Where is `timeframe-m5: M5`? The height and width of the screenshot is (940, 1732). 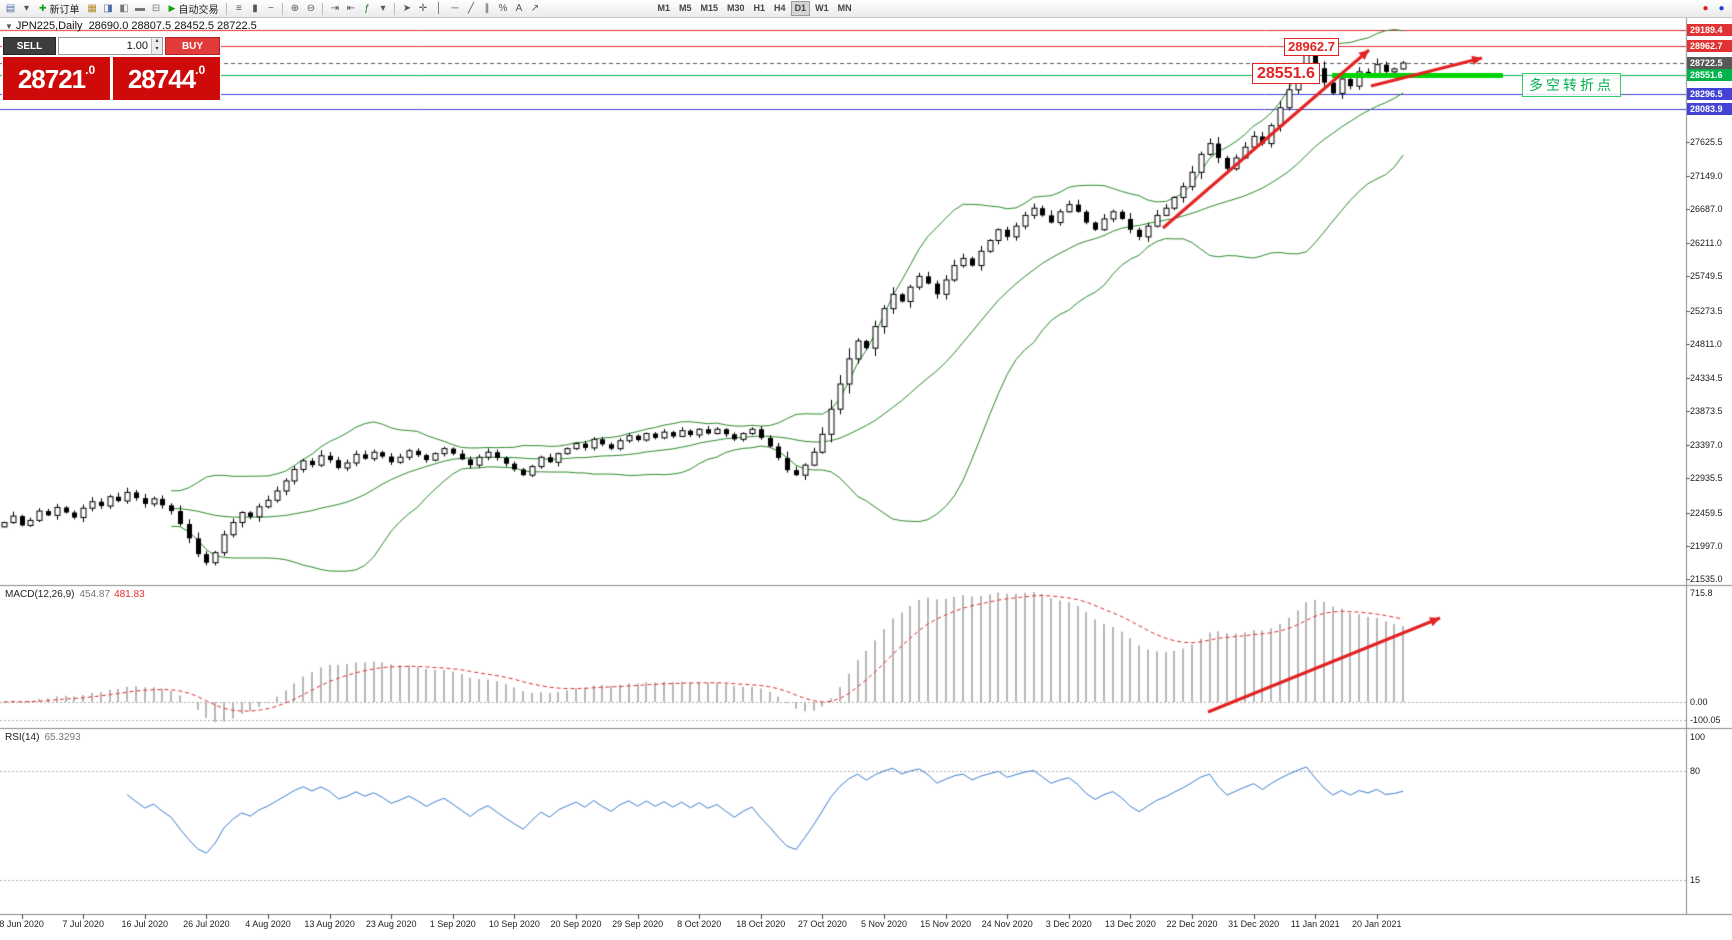 timeframe-m5: M5 is located at coordinates (685, 8).